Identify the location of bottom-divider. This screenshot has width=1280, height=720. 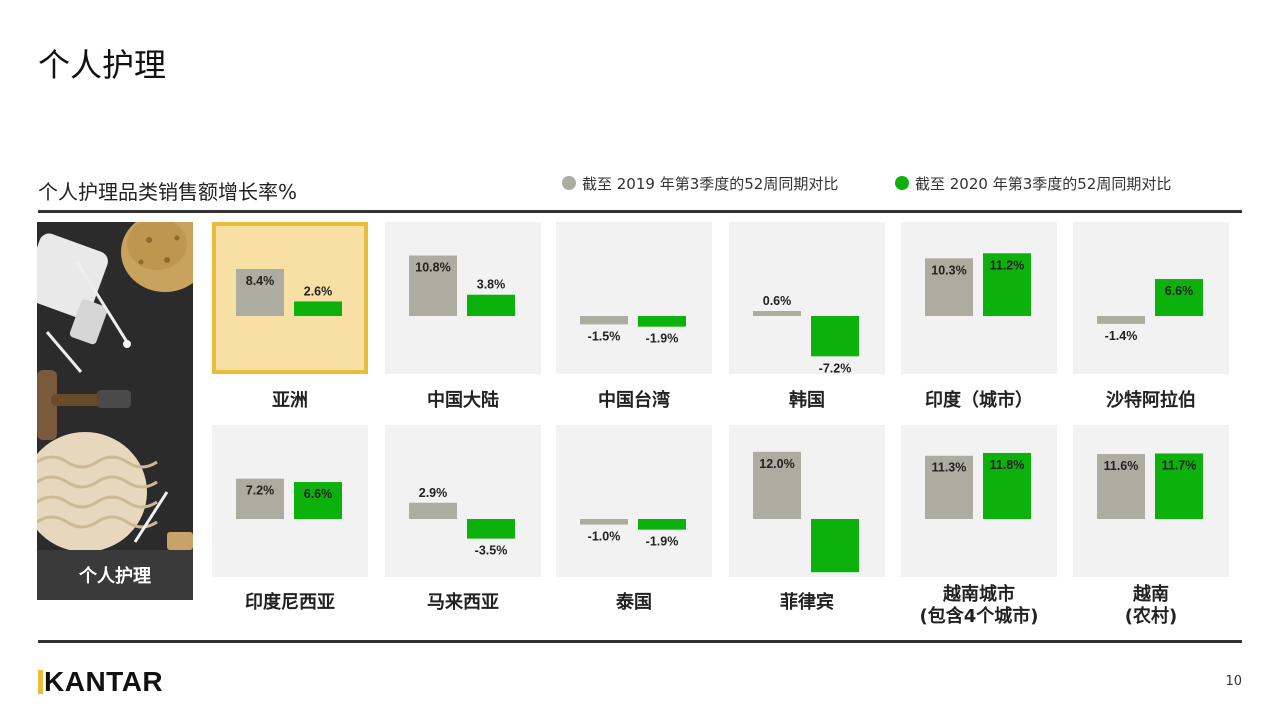
(640, 641).